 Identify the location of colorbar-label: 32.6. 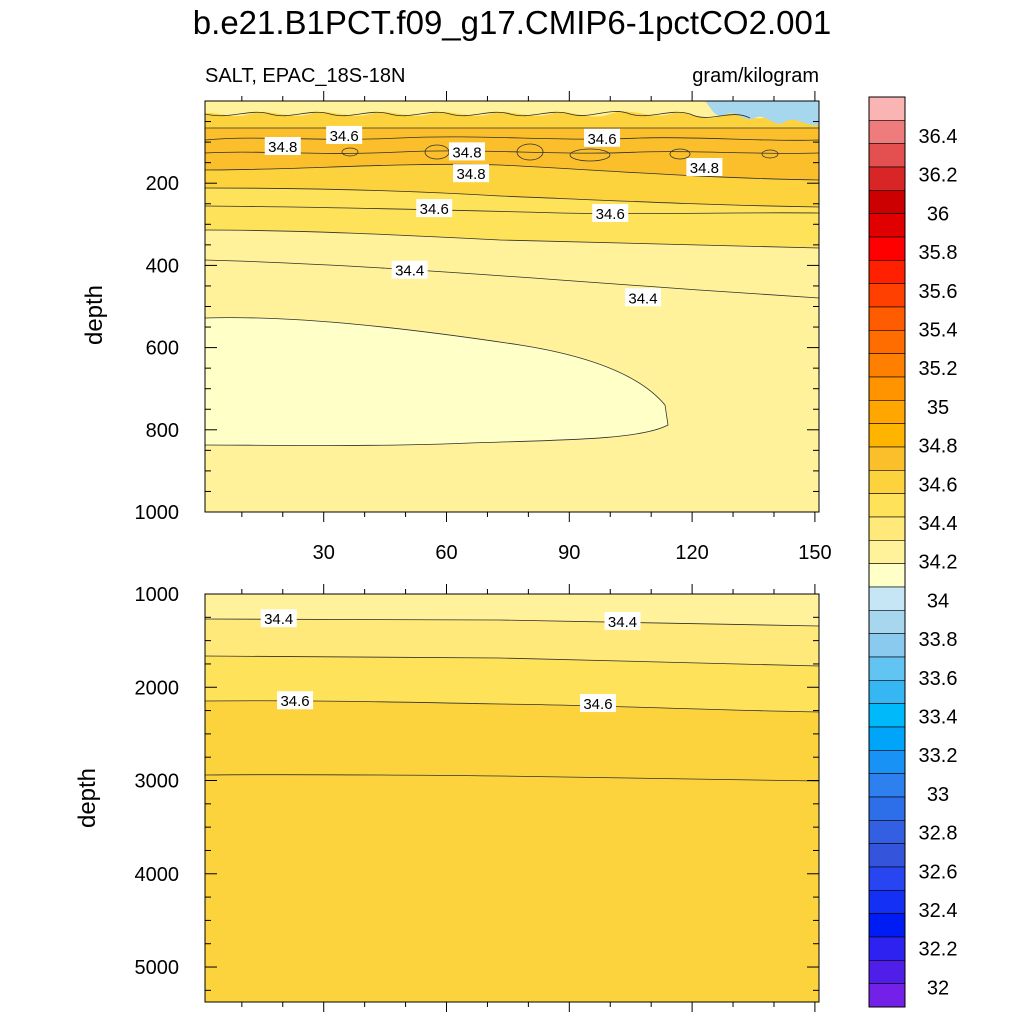
(938, 872).